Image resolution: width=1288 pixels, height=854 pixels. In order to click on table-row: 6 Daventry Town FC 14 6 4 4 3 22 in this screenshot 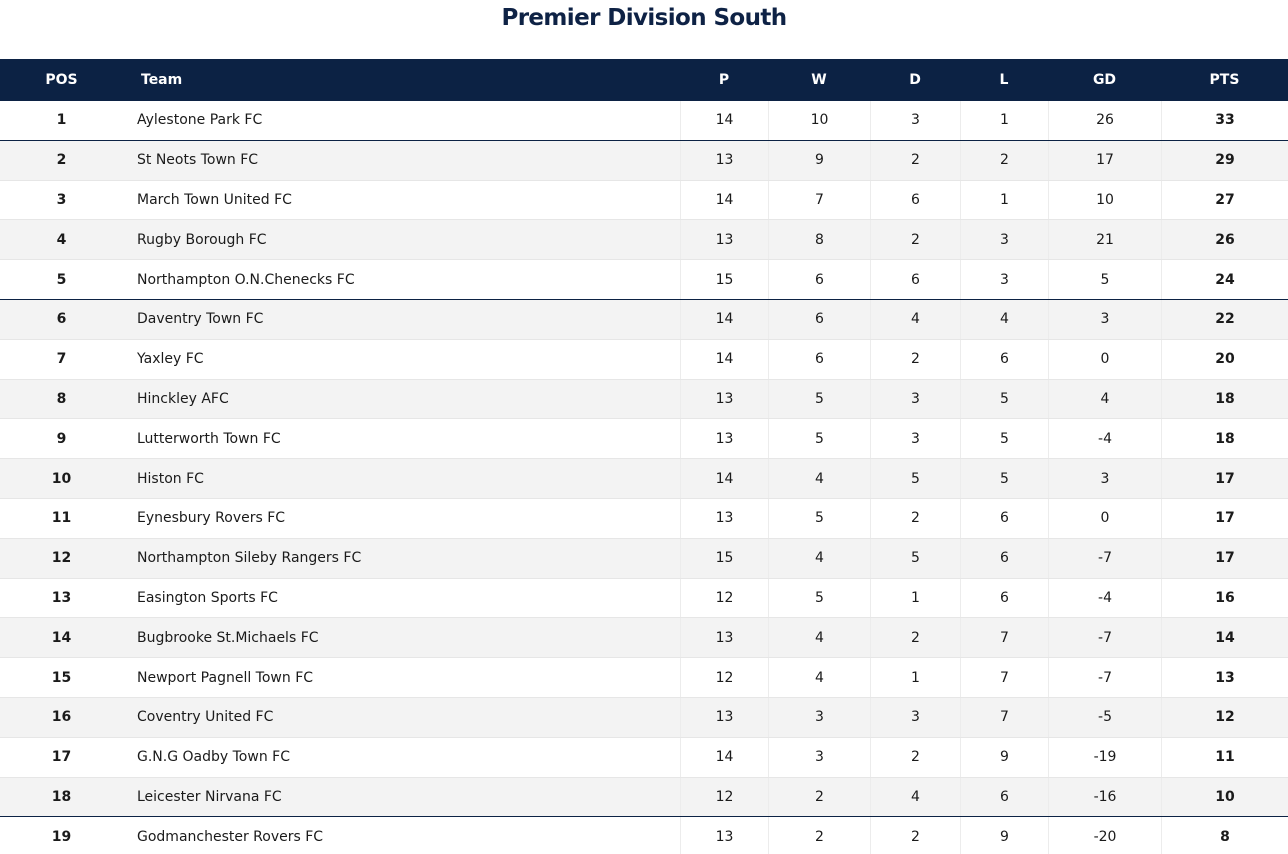, I will do `click(644, 319)`.